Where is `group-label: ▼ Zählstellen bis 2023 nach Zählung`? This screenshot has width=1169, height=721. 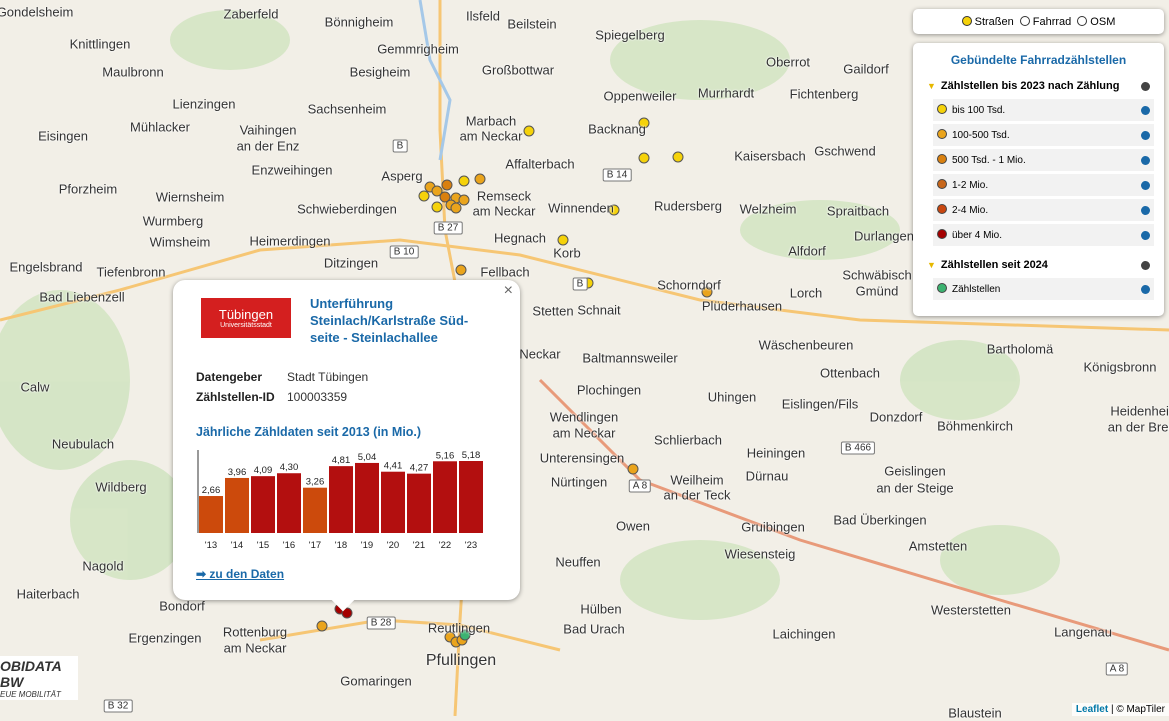 group-label: ▼ Zählstellen bis 2023 nach Zählung is located at coordinates (1023, 86).